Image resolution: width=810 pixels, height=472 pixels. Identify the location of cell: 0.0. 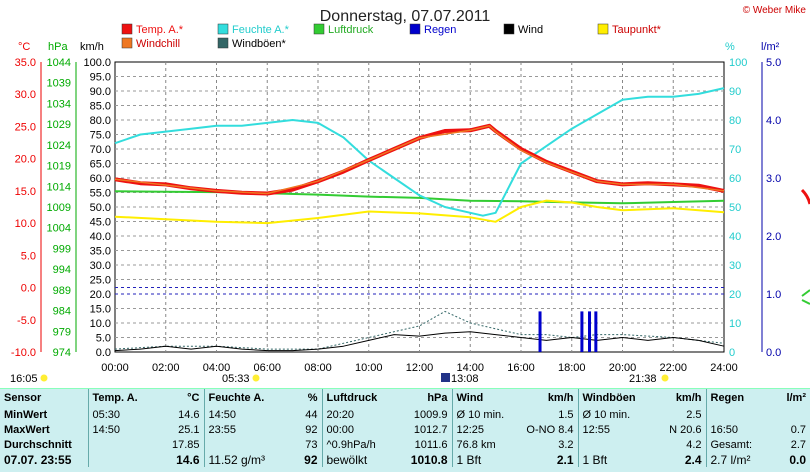
(797, 459).